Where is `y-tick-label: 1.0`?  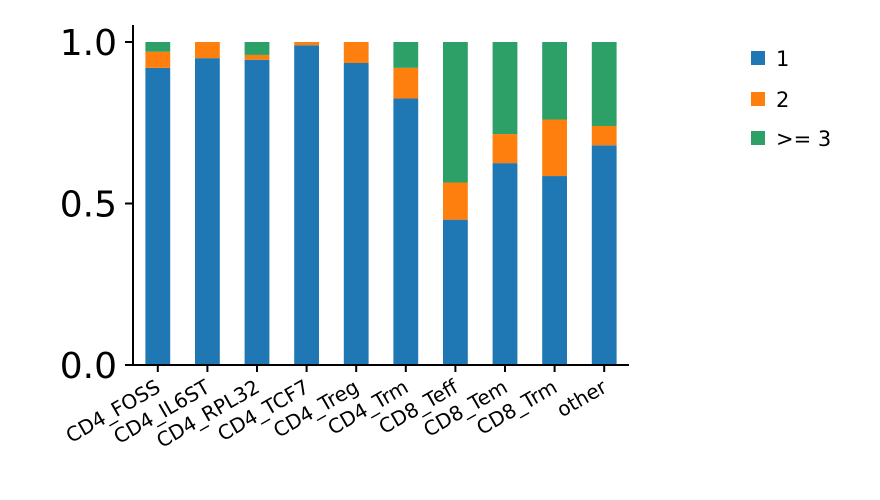
y-tick-label: 1.0 is located at coordinates (88, 43).